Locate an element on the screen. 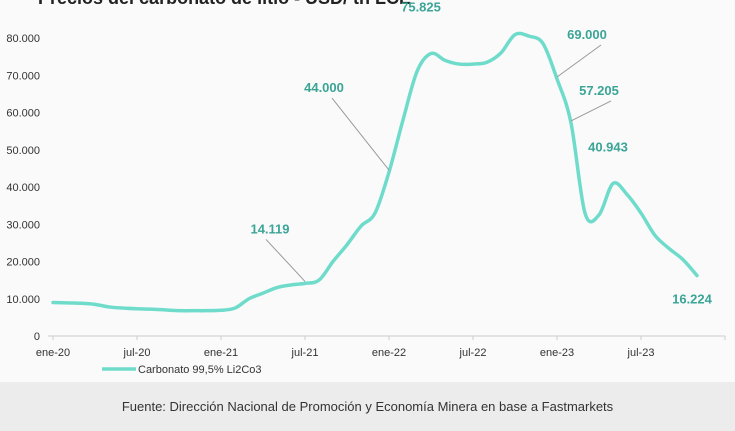  data-label: 57.205 is located at coordinates (599, 90).